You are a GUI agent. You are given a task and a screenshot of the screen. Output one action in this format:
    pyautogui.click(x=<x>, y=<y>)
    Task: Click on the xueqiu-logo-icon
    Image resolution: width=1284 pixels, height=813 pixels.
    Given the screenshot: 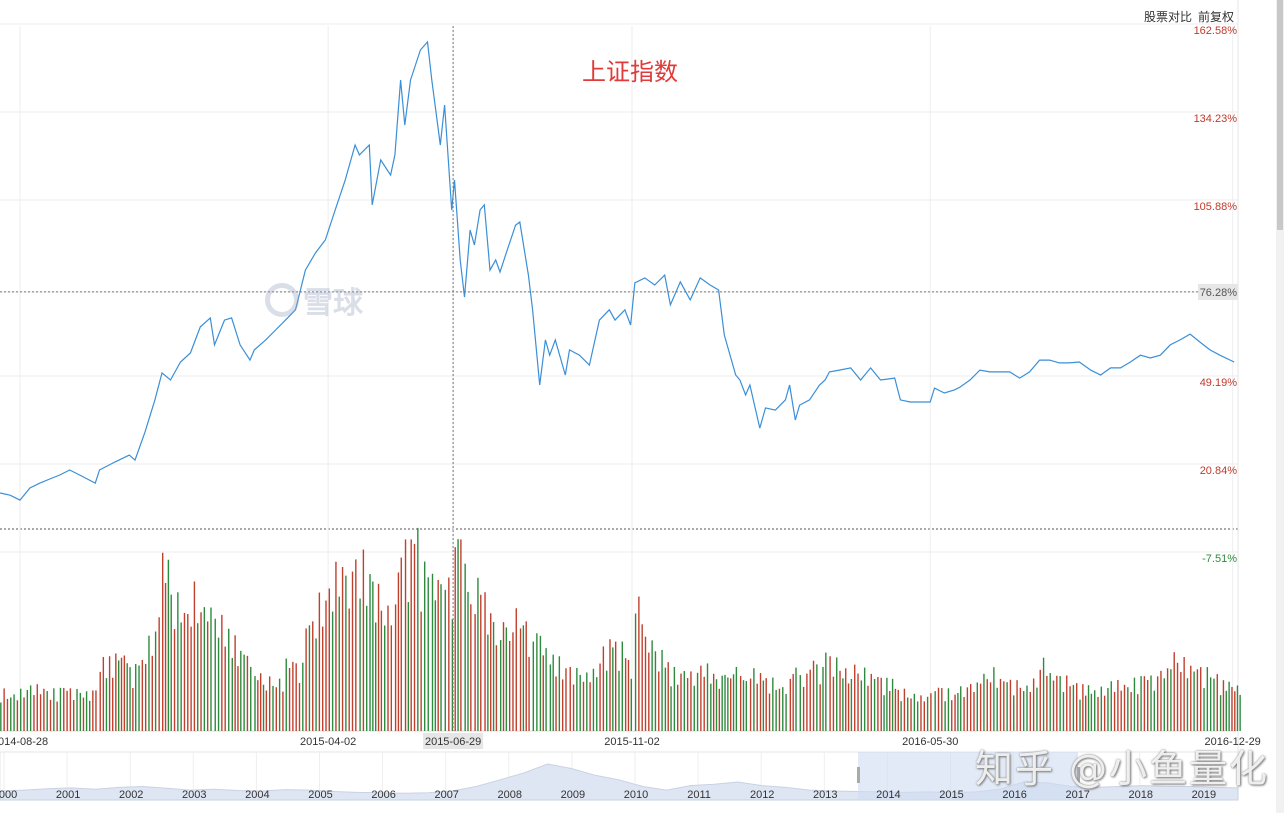 What is the action you would take?
    pyautogui.click(x=282, y=300)
    